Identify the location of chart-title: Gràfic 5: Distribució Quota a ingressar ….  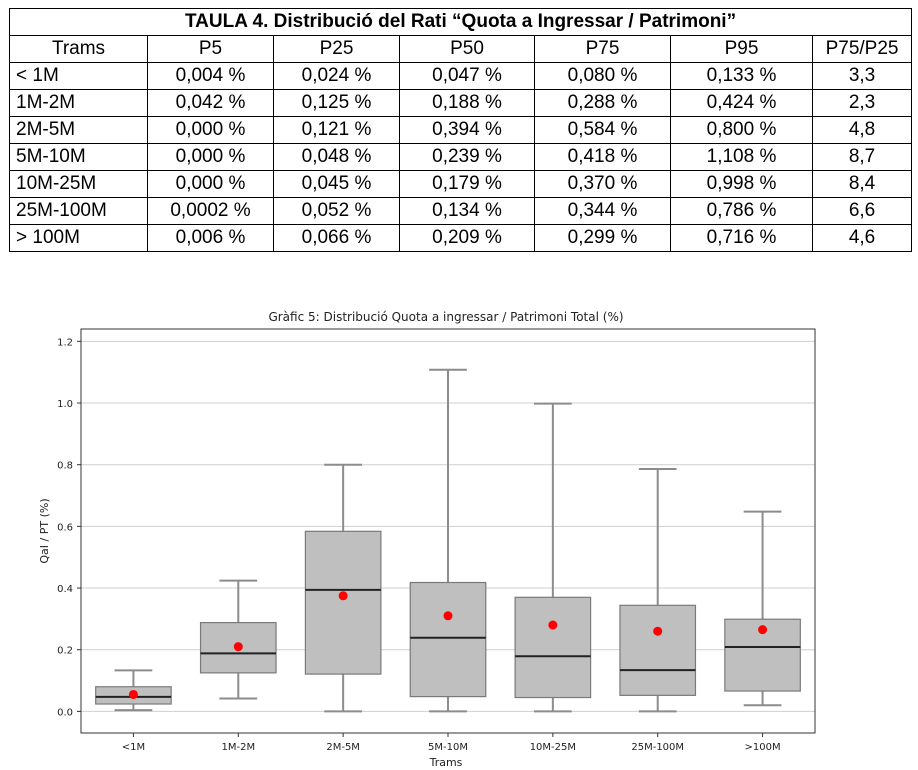
(445, 317).